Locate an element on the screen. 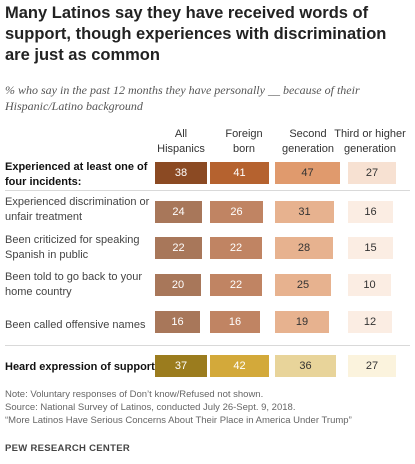 The width and height of the screenshot is (415, 464). data-cell: 42 is located at coordinates (239, 366).